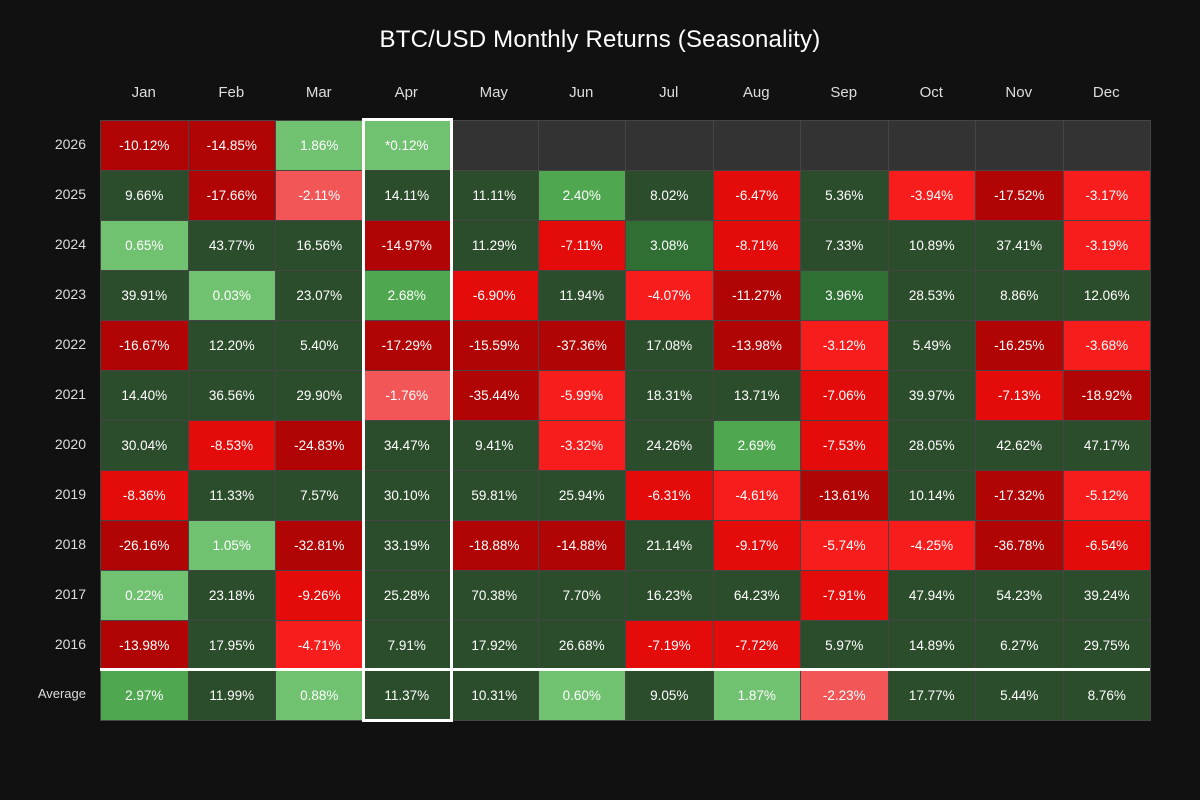  What do you see at coordinates (669, 145) in the screenshot?
I see `heatmap-cell-2026-jul` at bounding box center [669, 145].